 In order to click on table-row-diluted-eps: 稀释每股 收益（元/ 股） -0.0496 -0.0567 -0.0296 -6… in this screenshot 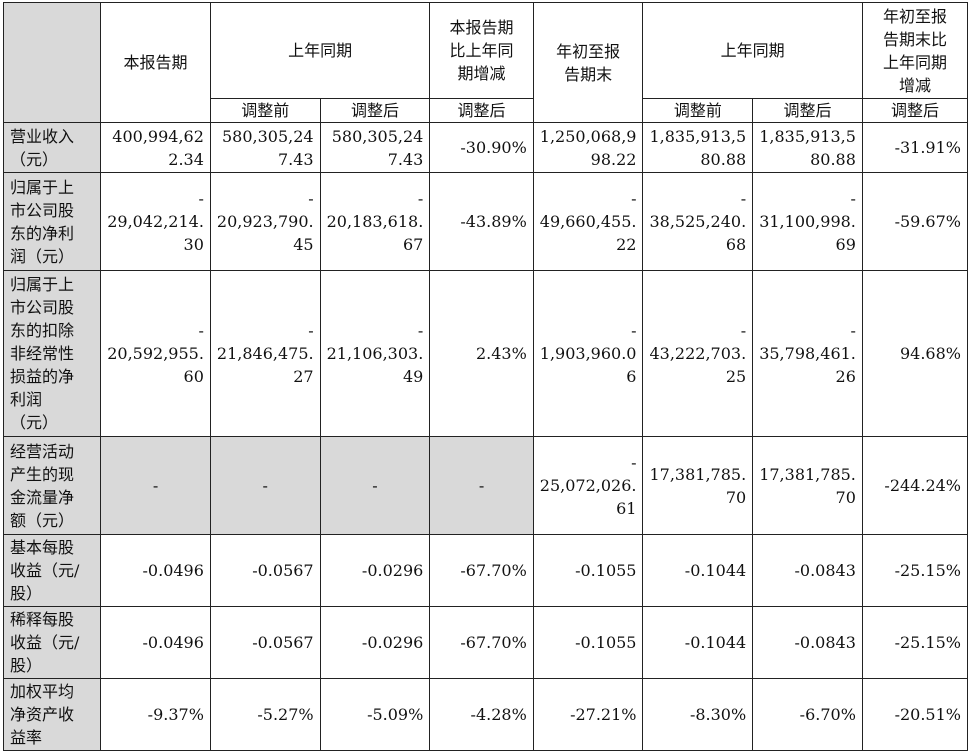, I will do `click(485, 642)`.